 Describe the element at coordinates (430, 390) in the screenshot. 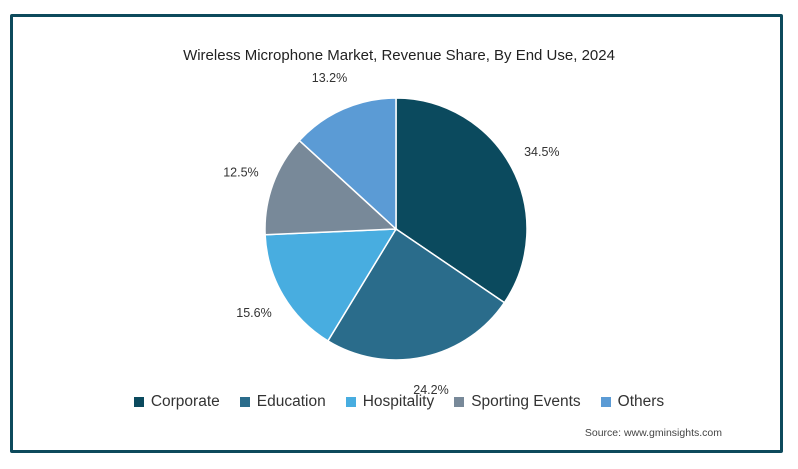

I see `slice-label-education: 24.2%` at that location.